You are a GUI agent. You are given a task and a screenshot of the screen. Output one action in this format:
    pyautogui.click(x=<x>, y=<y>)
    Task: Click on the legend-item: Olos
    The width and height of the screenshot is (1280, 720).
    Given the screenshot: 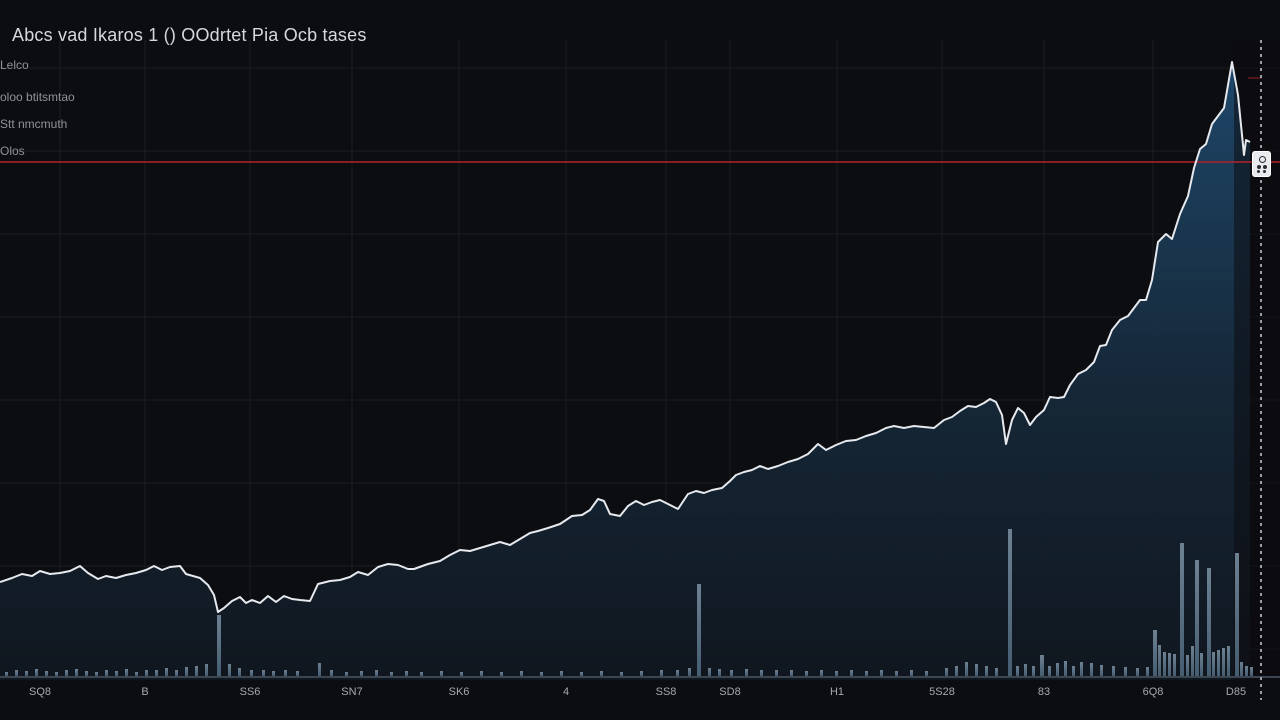 What is the action you would take?
    pyautogui.click(x=12, y=151)
    